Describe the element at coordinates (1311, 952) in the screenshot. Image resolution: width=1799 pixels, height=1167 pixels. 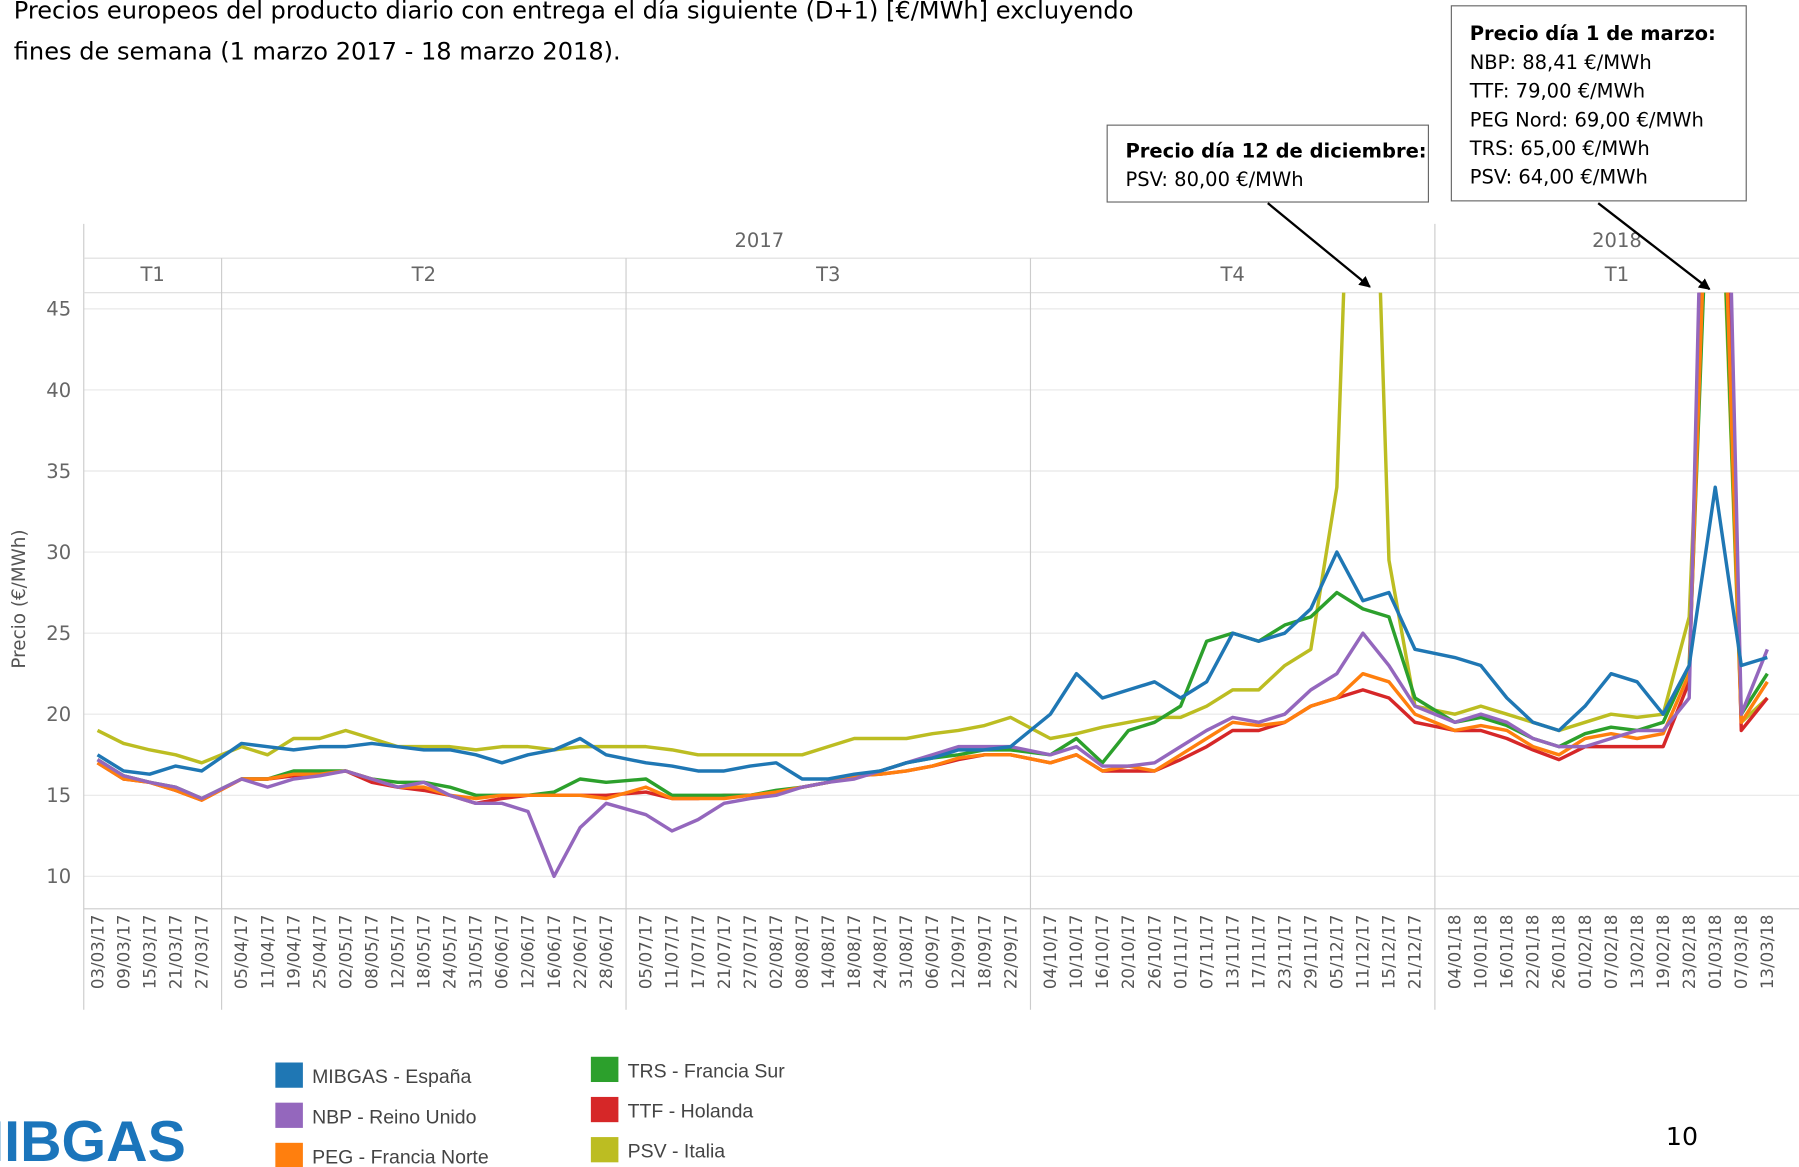
I see `x-tick-label: 29/11/17` at that location.